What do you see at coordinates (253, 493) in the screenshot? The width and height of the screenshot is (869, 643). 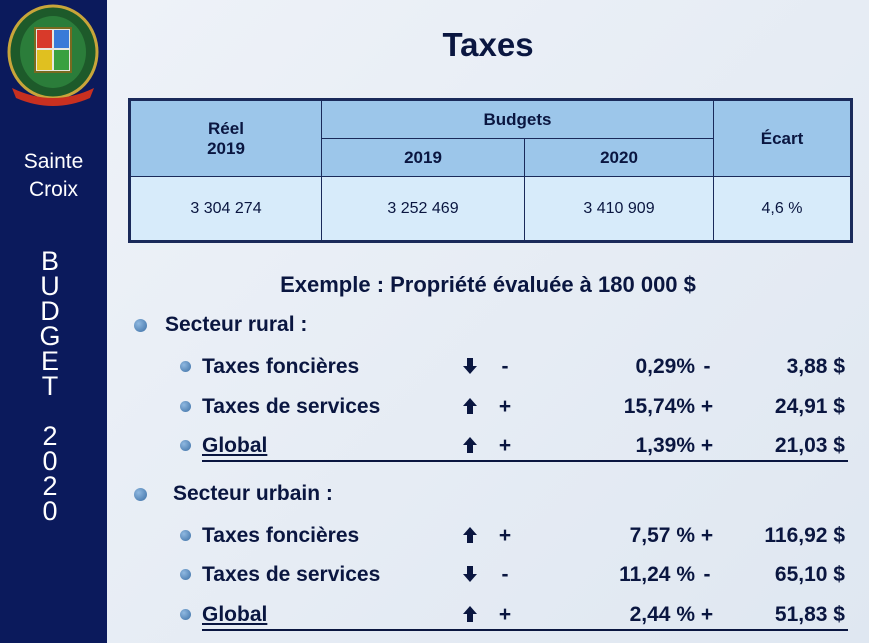 I see `section-title: Secteur urbain :` at bounding box center [253, 493].